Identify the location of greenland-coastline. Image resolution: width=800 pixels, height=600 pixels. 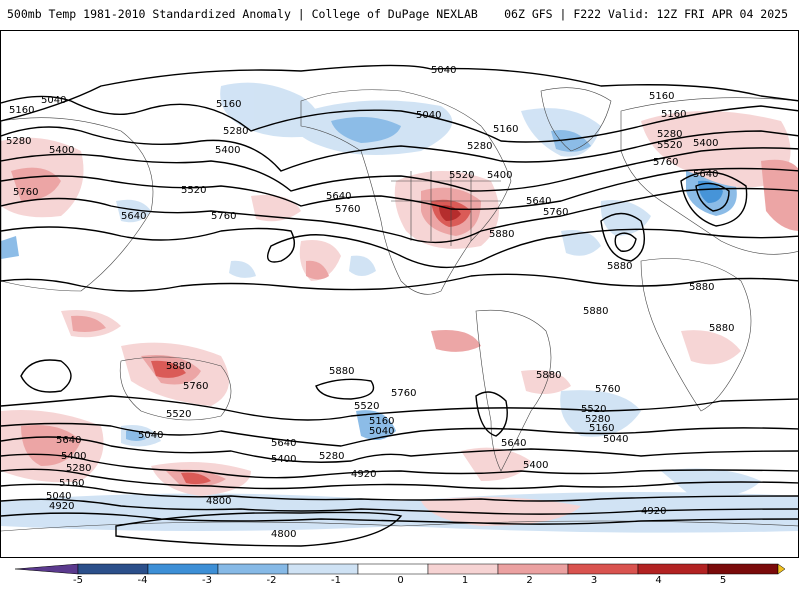
(576, 119).